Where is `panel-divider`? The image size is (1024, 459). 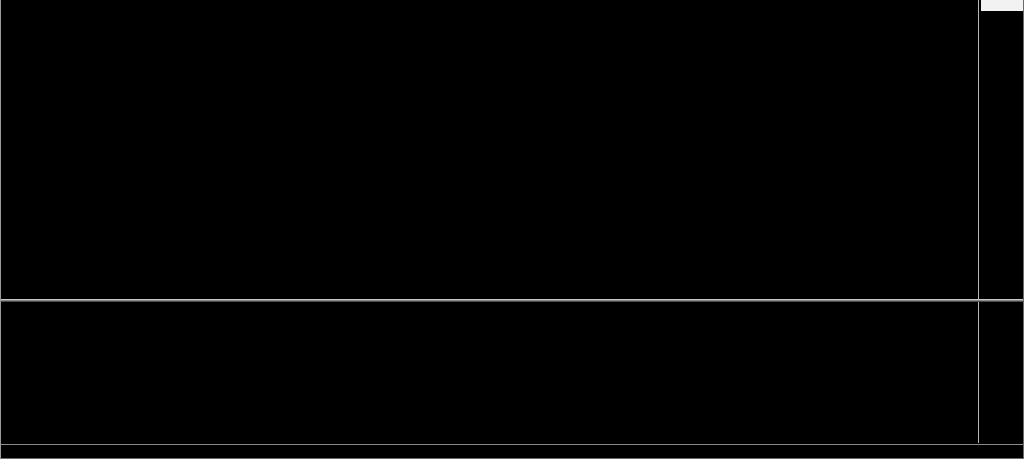
panel-divider is located at coordinates (512, 300).